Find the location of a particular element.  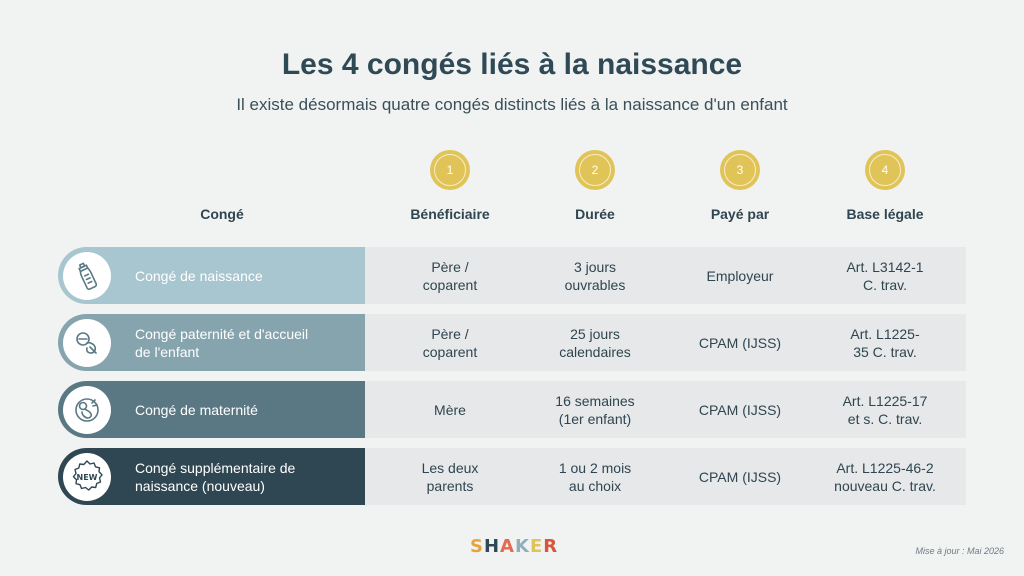

number-badge-1: 1 is located at coordinates (450, 170).